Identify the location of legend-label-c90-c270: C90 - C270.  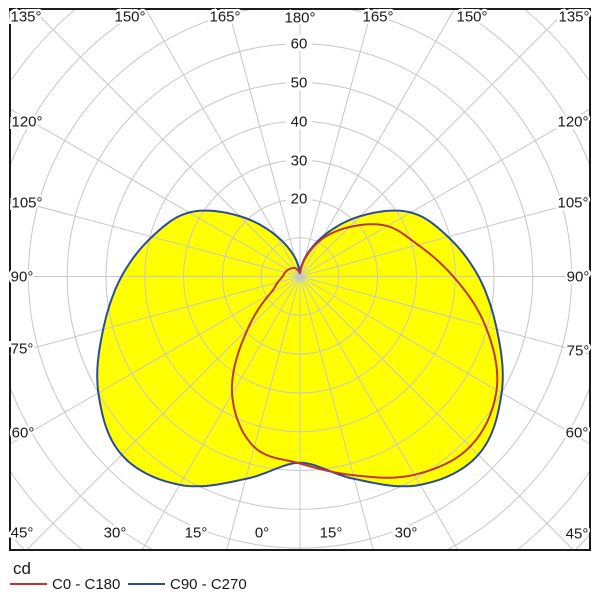
(208, 584).